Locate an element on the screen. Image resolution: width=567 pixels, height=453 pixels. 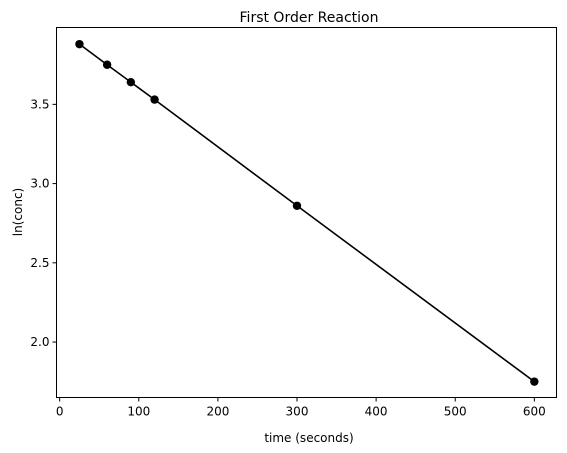
x-axis: 0 100 200 300 400 500 600 is located at coordinates (301, 408).